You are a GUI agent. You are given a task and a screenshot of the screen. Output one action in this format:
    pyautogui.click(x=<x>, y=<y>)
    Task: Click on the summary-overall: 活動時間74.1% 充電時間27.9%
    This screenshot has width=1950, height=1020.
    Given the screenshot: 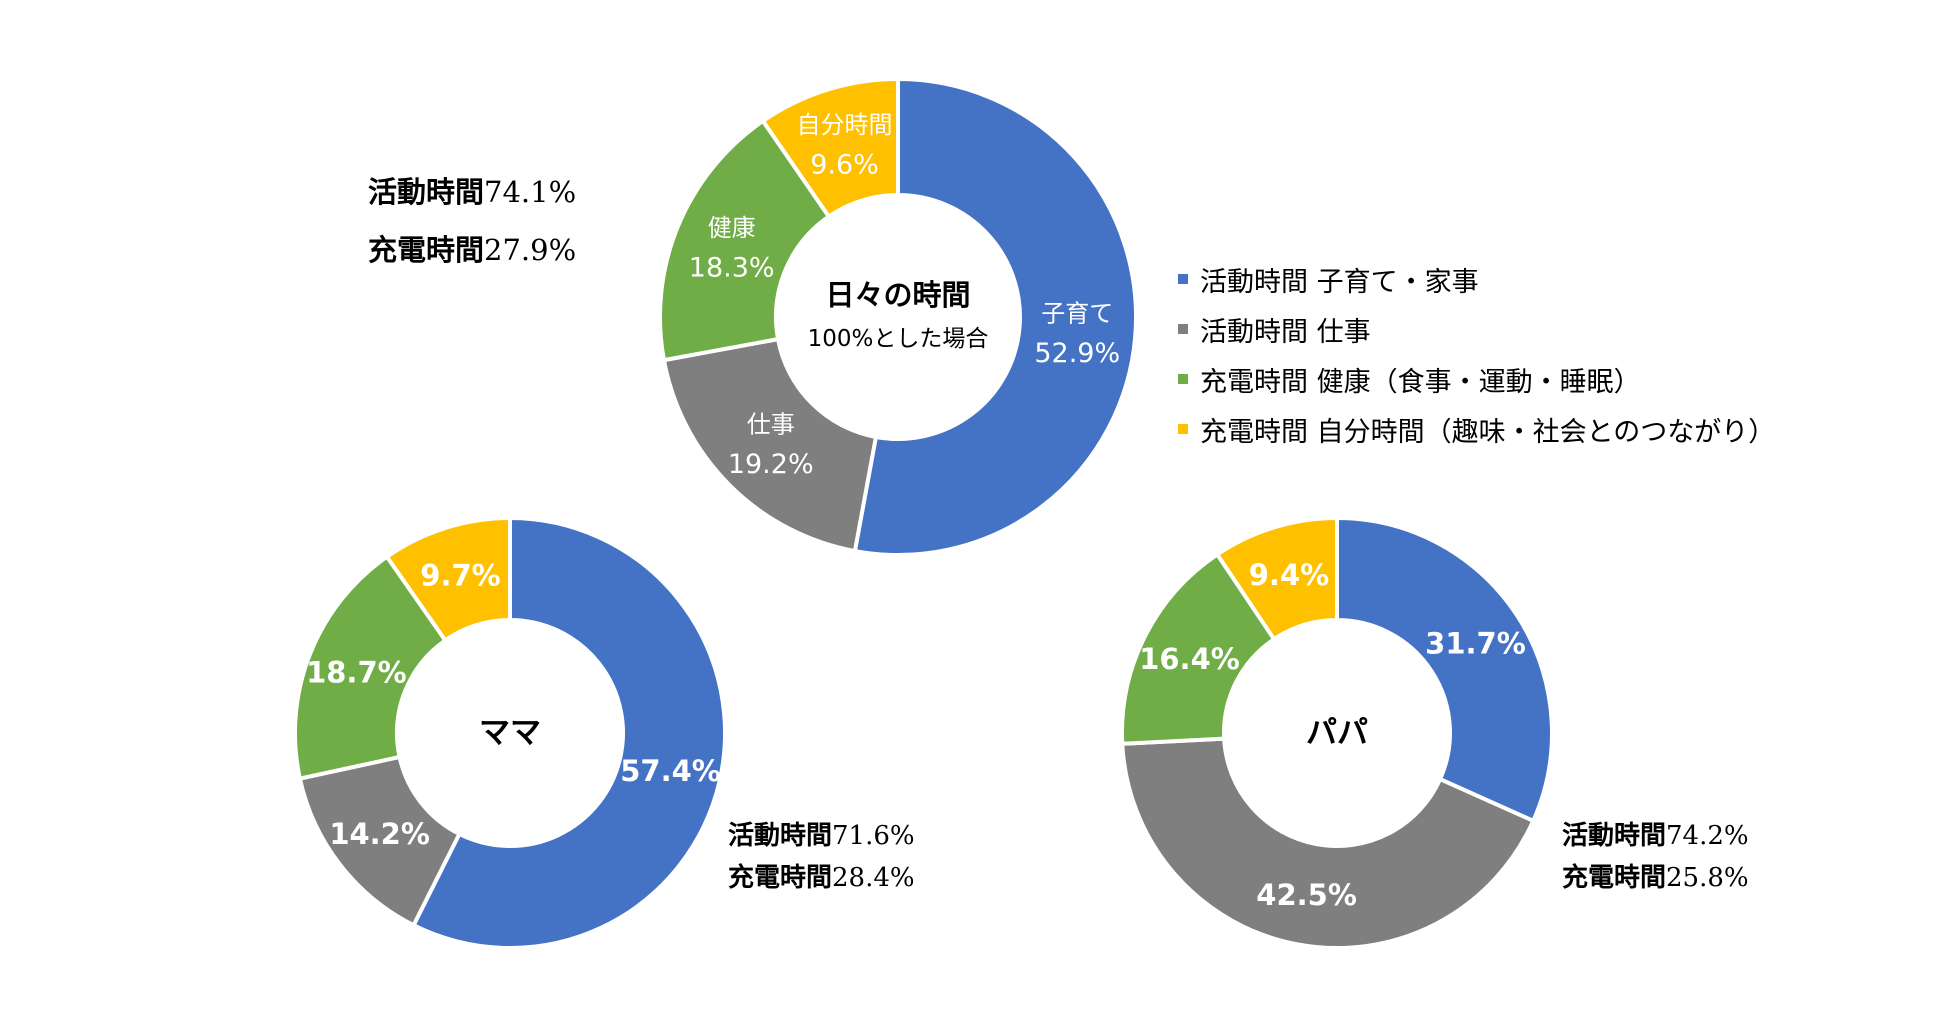 What is the action you would take?
    pyautogui.click(x=472, y=236)
    